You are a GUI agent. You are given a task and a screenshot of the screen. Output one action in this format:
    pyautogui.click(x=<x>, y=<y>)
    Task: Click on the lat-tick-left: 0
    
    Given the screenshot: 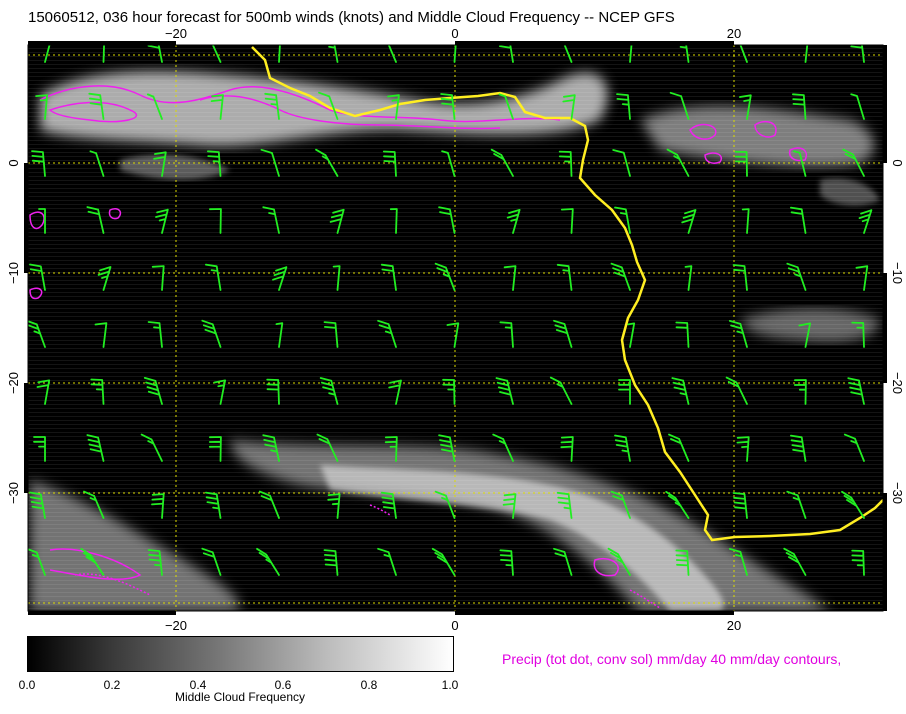 What is the action you would take?
    pyautogui.click(x=13, y=162)
    